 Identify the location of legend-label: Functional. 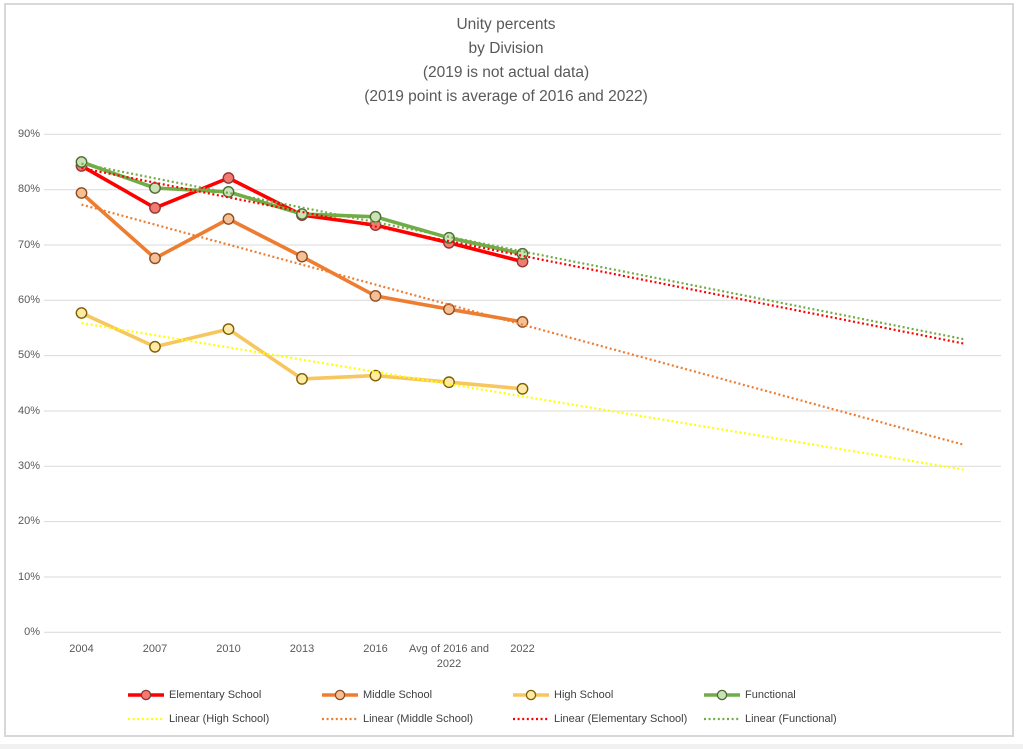
(770, 695).